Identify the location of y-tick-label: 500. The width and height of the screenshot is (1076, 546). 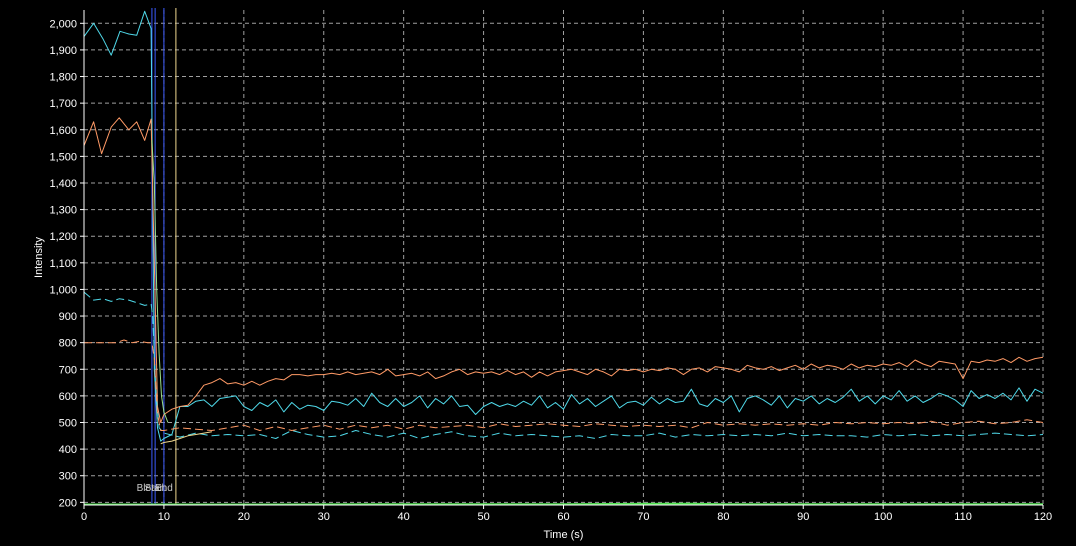
(68, 424).